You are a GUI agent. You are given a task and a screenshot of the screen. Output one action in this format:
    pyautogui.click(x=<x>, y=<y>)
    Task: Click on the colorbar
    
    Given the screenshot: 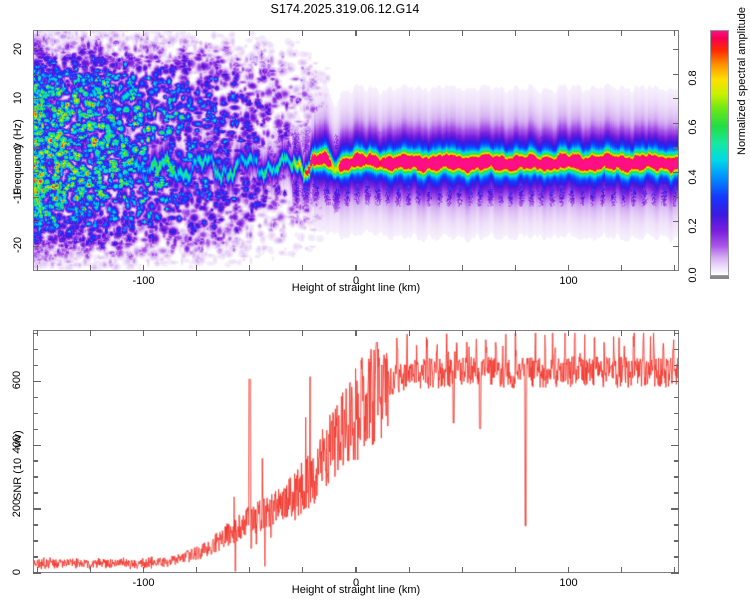 What is the action you would take?
    pyautogui.click(x=719, y=154)
    